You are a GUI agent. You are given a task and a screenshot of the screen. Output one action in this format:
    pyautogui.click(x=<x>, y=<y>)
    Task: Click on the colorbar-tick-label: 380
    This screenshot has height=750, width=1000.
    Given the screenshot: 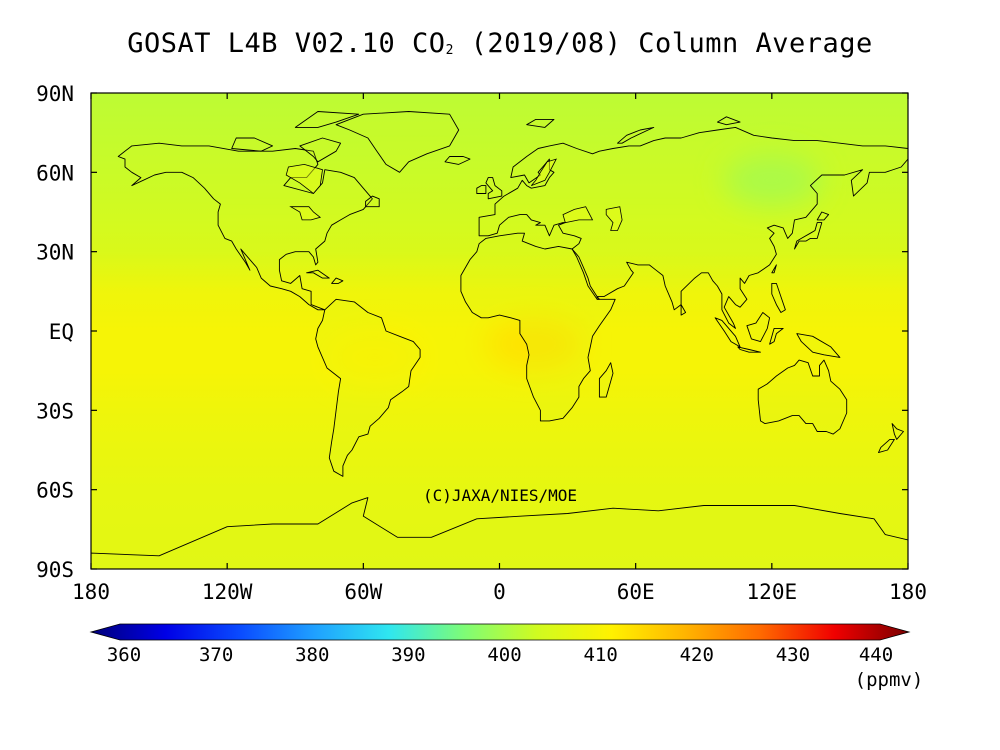 What is the action you would take?
    pyautogui.click(x=312, y=655)
    